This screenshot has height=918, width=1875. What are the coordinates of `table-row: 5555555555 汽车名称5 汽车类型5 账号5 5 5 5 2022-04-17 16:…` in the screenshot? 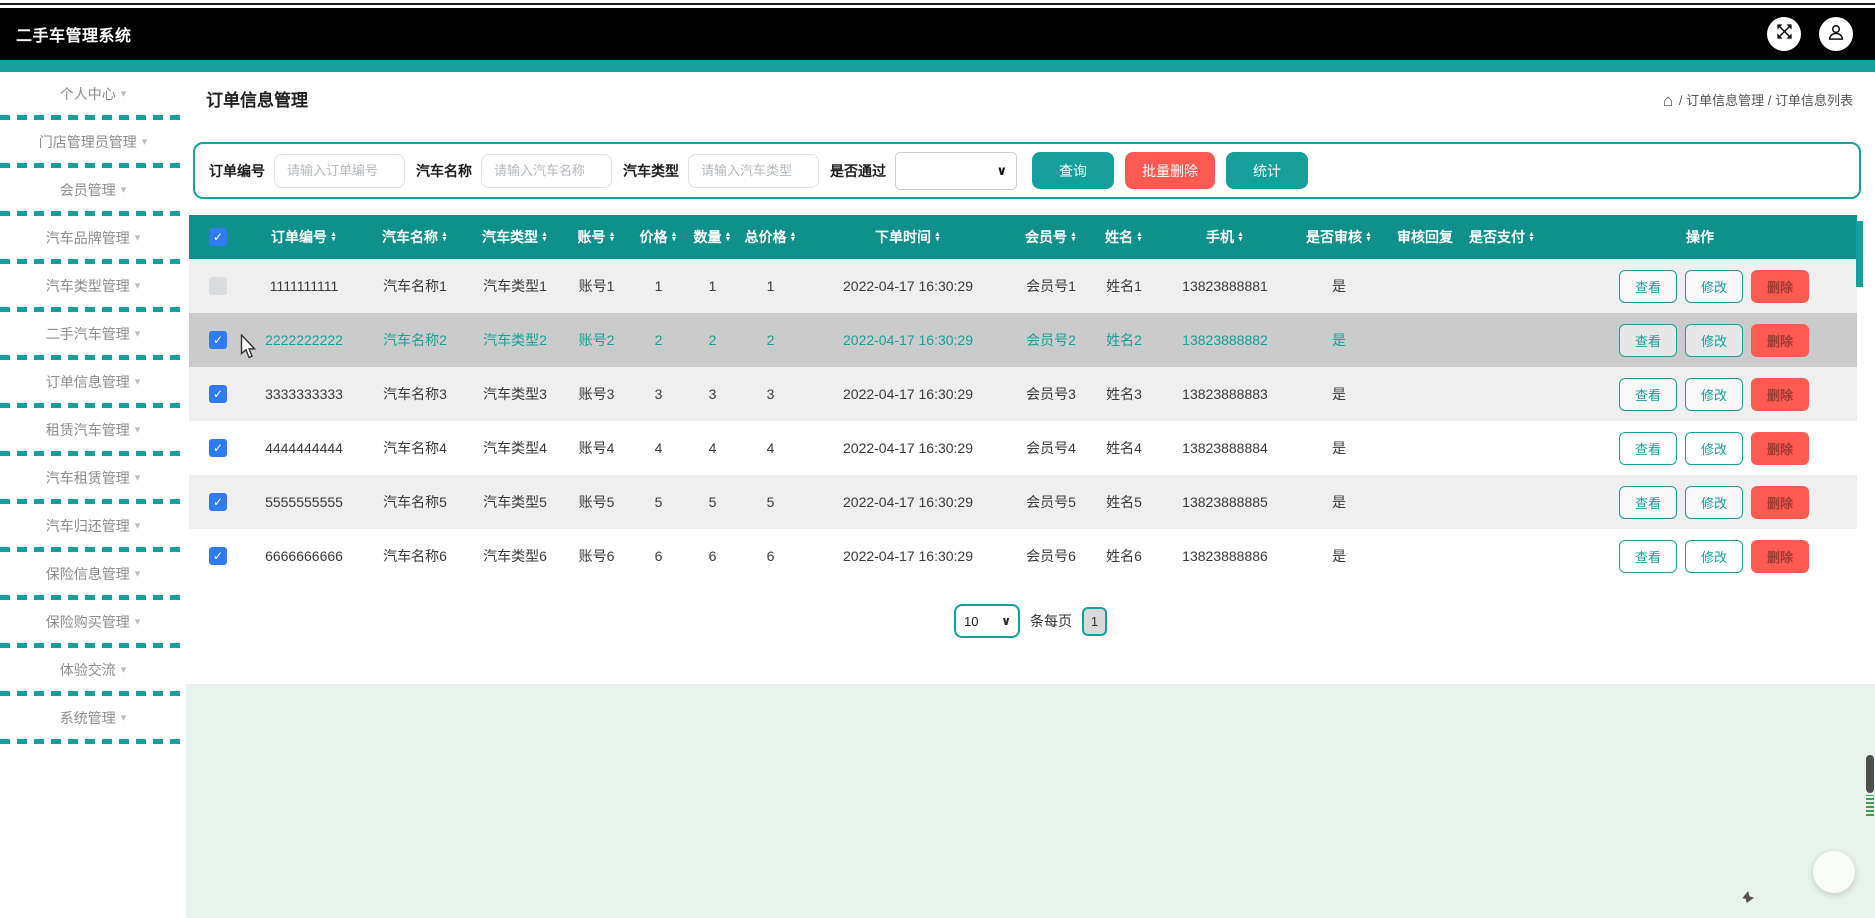 It's located at (1023, 502).